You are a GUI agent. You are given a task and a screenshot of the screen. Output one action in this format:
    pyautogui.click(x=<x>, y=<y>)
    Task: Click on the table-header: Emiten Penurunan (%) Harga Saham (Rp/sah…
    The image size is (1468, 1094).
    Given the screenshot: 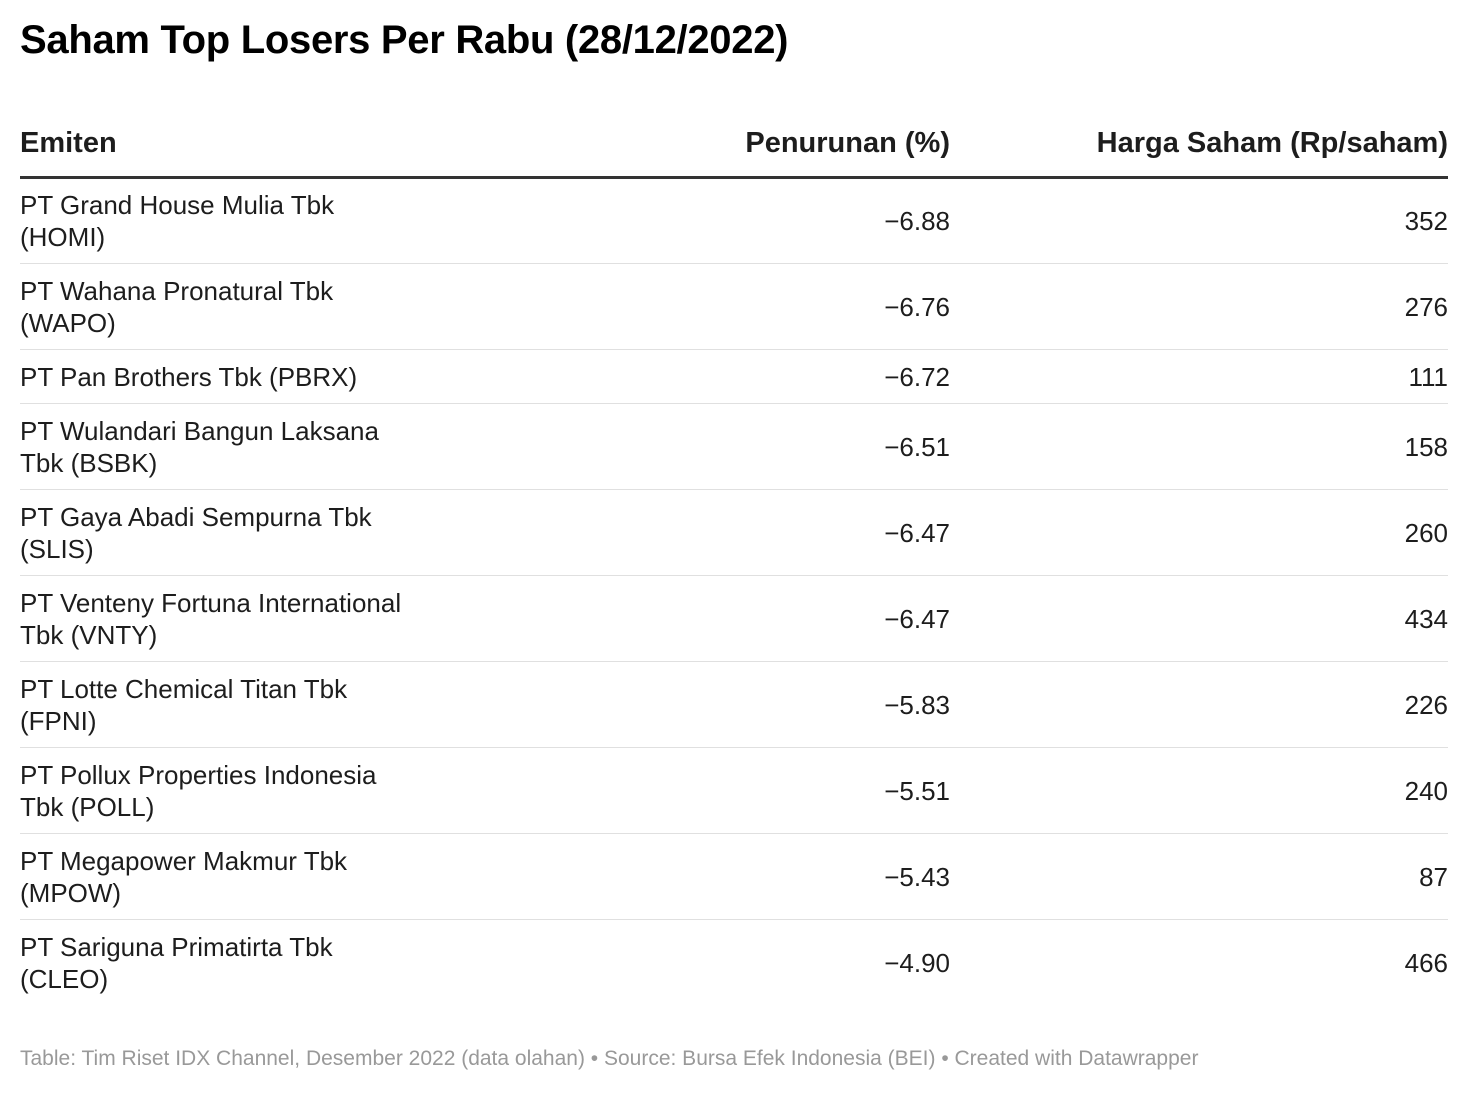 What is the action you would take?
    pyautogui.click(x=734, y=144)
    